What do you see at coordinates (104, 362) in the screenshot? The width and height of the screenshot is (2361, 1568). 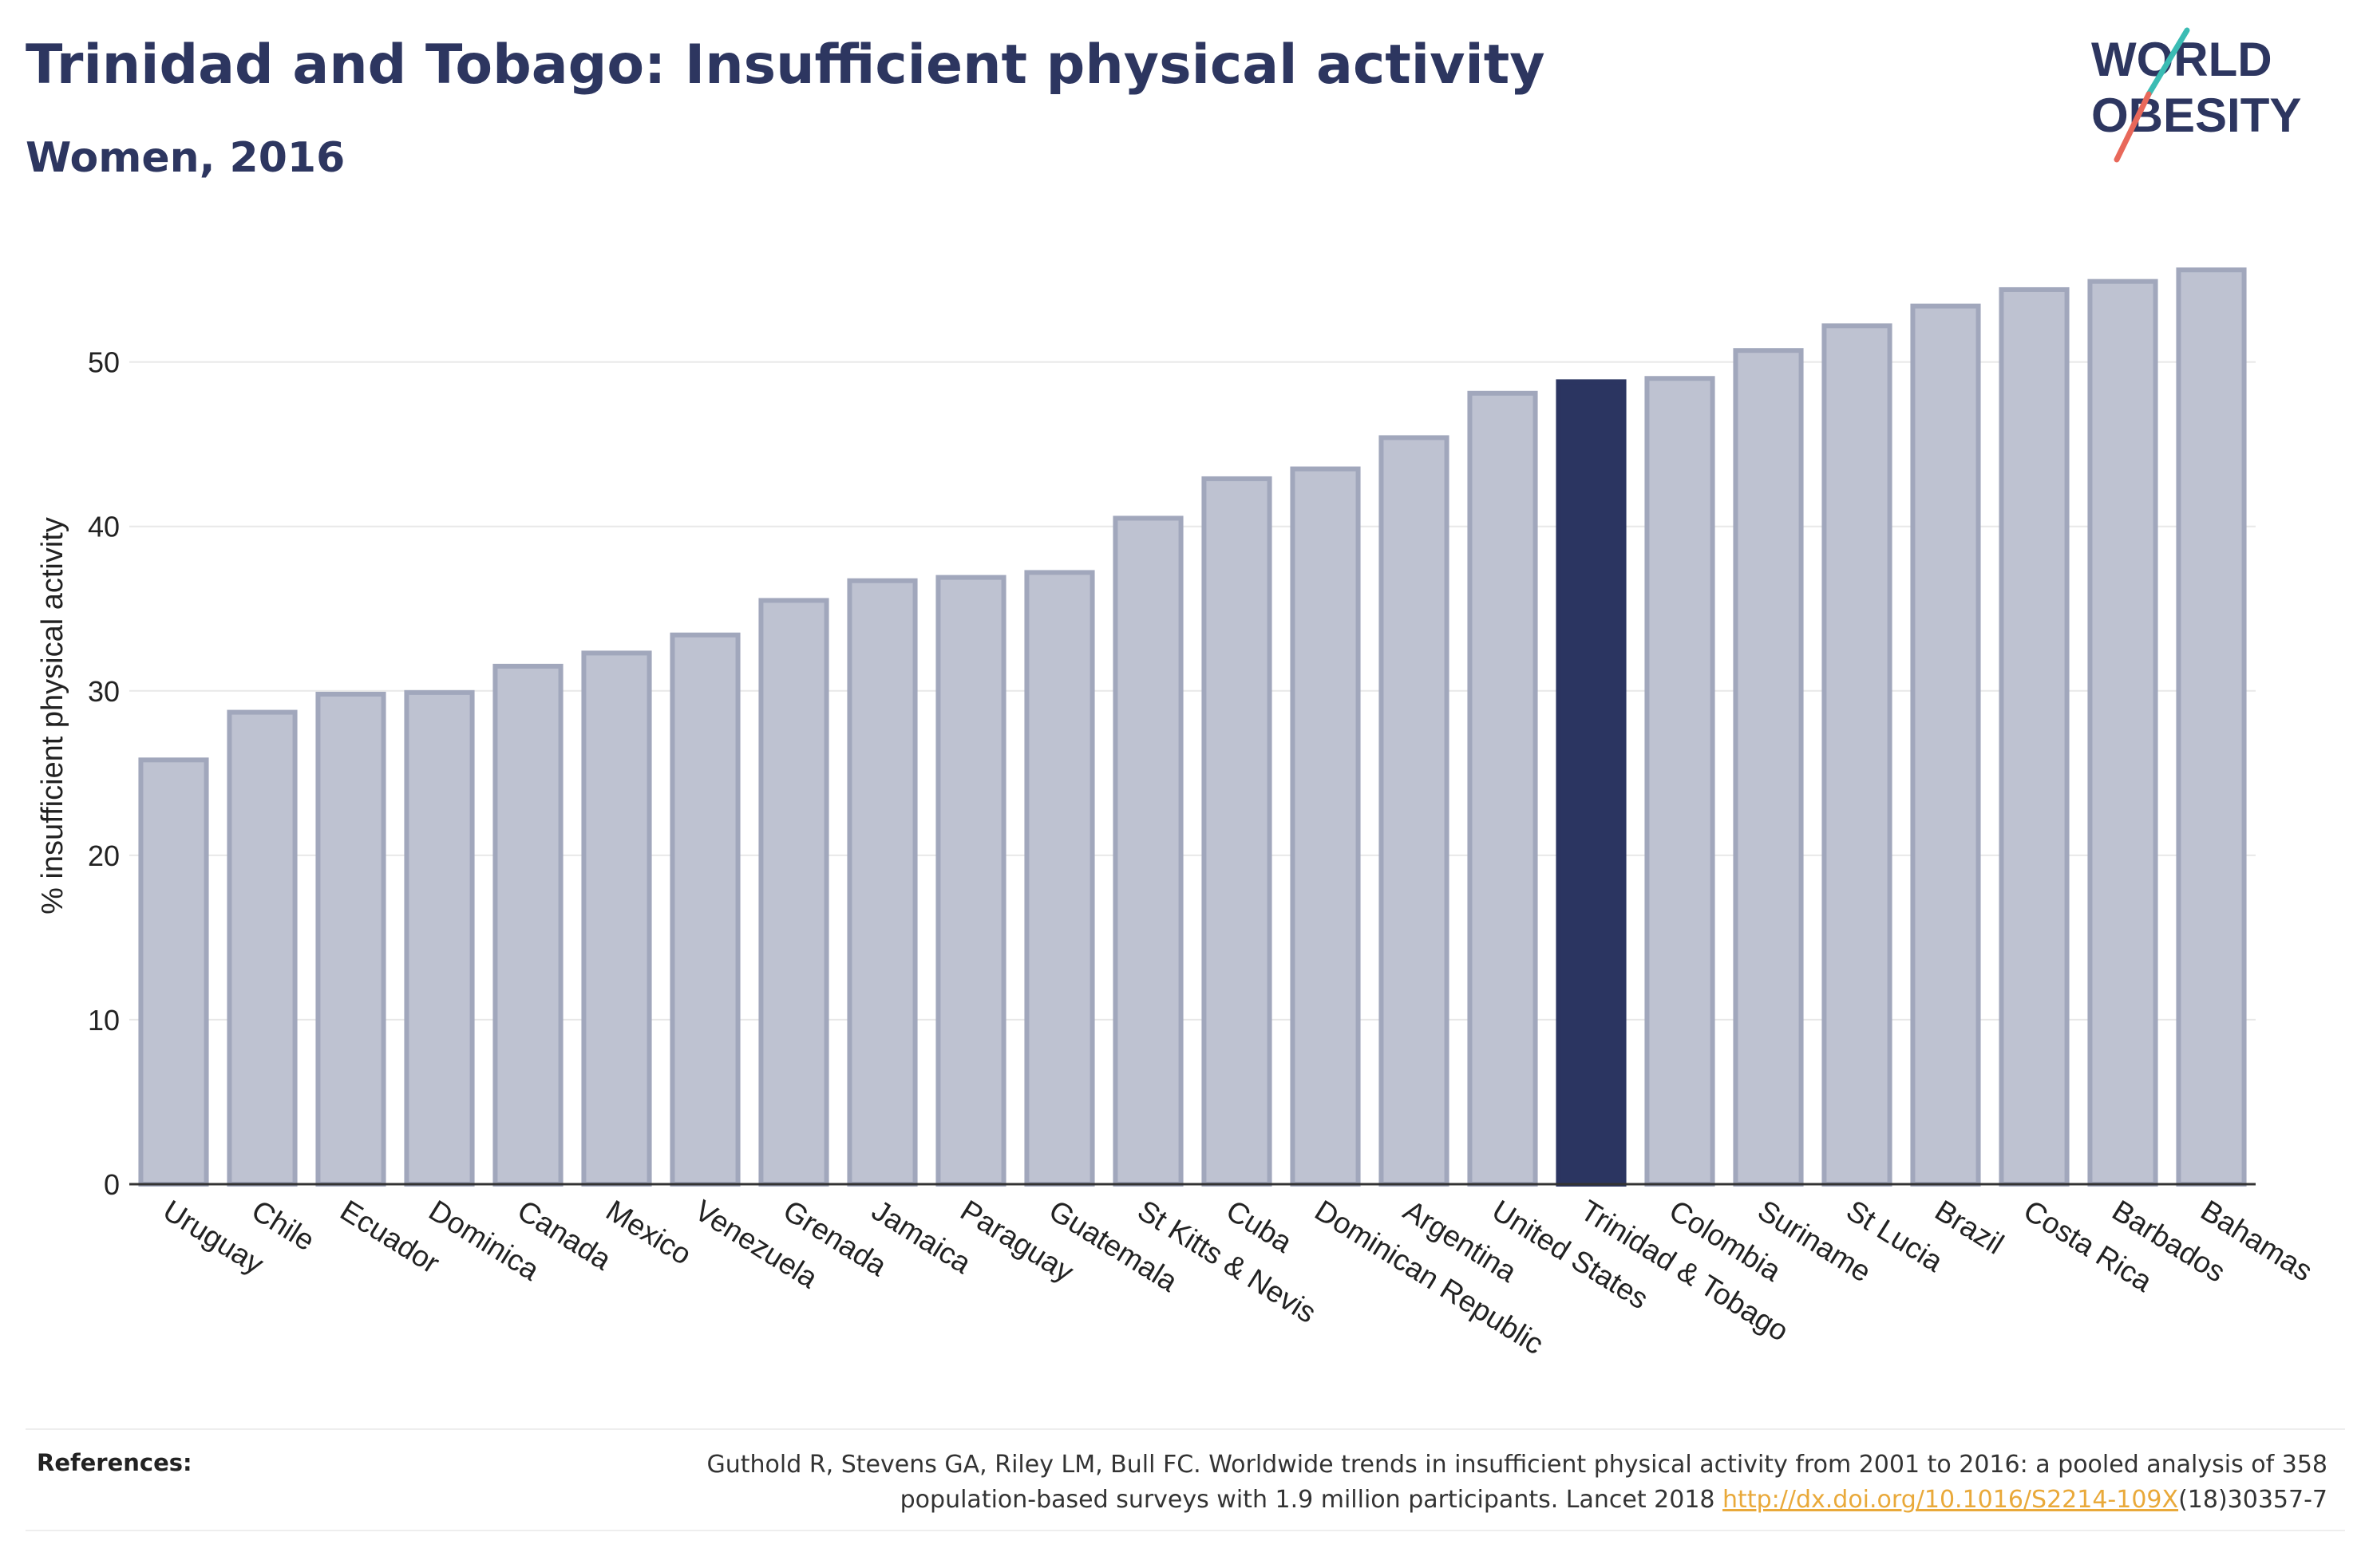 I see `y-tick-label: 50` at bounding box center [104, 362].